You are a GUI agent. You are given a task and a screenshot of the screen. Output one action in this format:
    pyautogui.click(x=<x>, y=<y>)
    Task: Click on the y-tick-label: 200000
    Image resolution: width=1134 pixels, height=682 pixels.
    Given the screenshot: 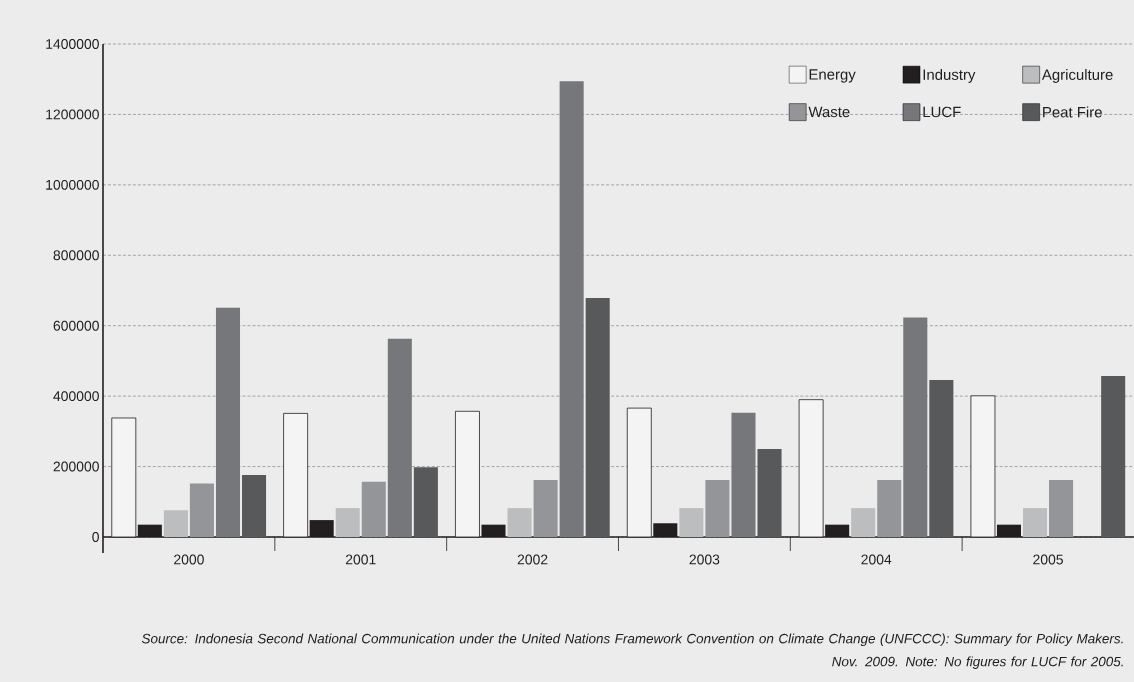 What is the action you would take?
    pyautogui.click(x=76, y=466)
    